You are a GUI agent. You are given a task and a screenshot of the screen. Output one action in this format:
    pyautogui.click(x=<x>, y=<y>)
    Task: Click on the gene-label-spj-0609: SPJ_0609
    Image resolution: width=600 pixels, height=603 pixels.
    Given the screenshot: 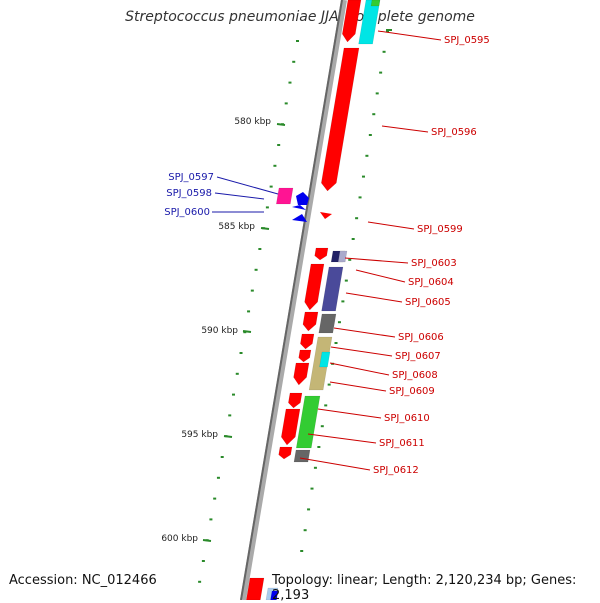 What is the action you would take?
    pyautogui.click(x=412, y=391)
    